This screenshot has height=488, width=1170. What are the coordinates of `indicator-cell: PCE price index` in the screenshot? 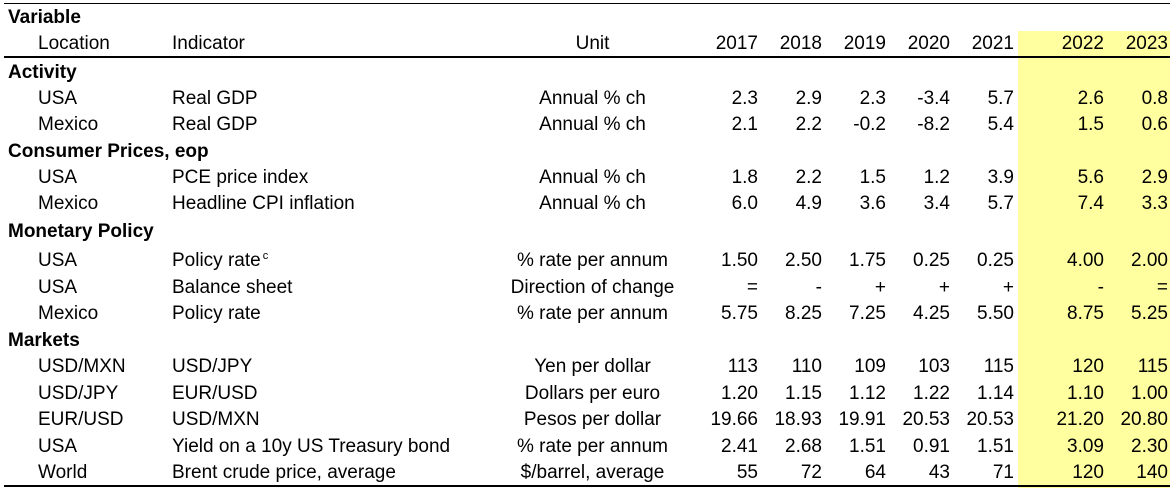 It's located at (240, 177).